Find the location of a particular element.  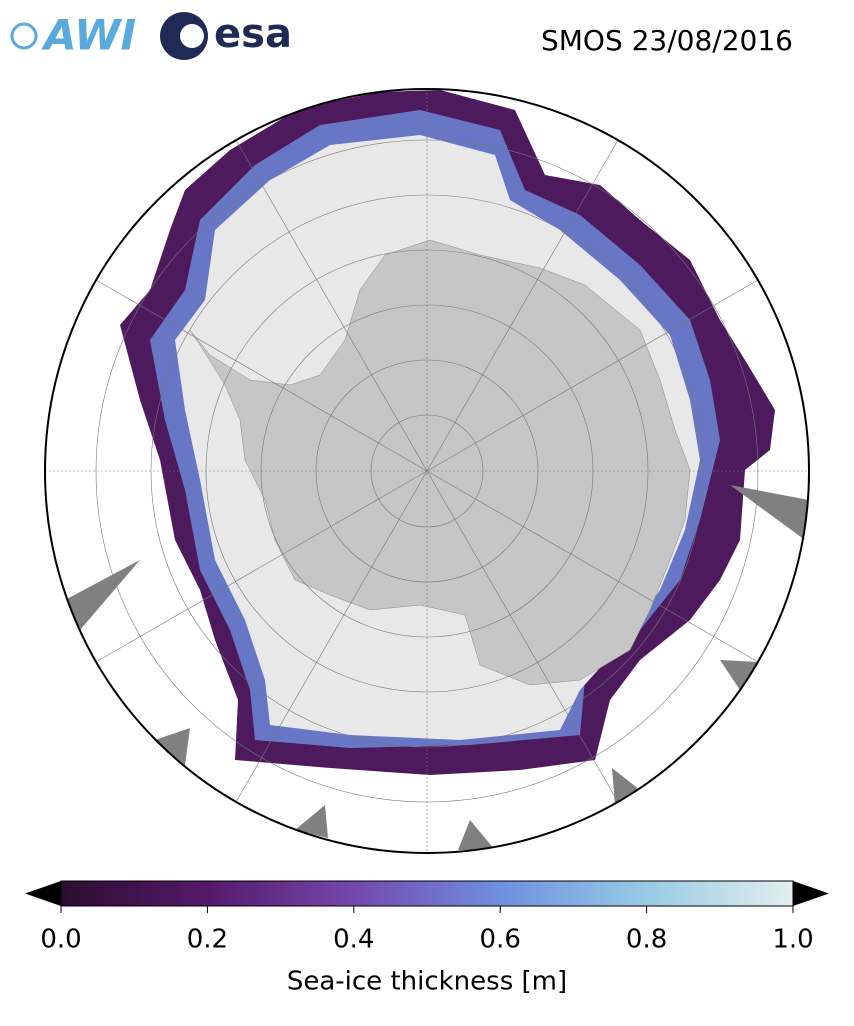

colorbar is located at coordinates (427, 896).